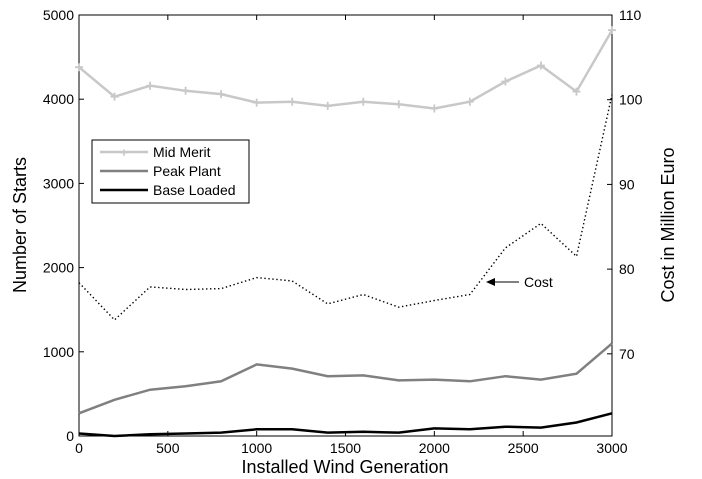 This screenshot has height=479, width=702. What do you see at coordinates (344, 467) in the screenshot?
I see `x-axis-label: Installed Wind Generation` at bounding box center [344, 467].